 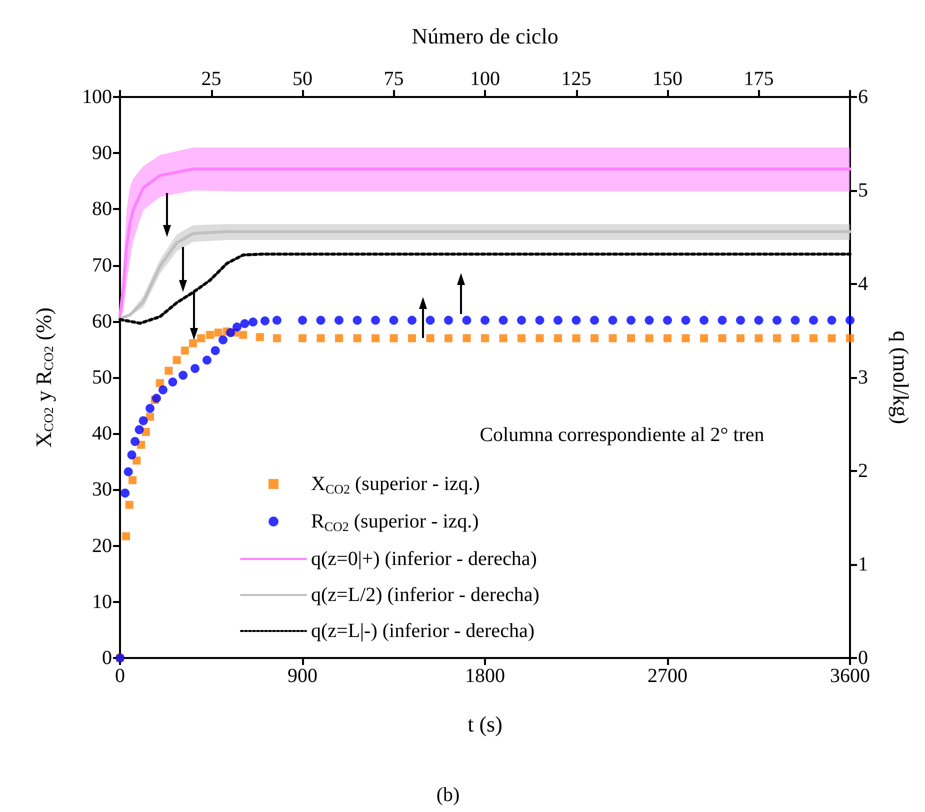 What do you see at coordinates (102, 265) in the screenshot?
I see `y-tick-label: 70` at bounding box center [102, 265].